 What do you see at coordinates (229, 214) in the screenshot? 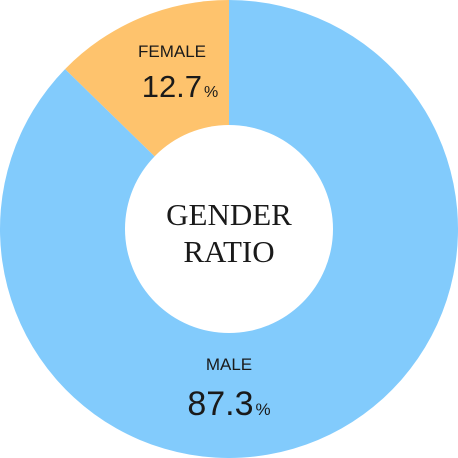
I see `chart-title-line-1: GENDER` at bounding box center [229, 214].